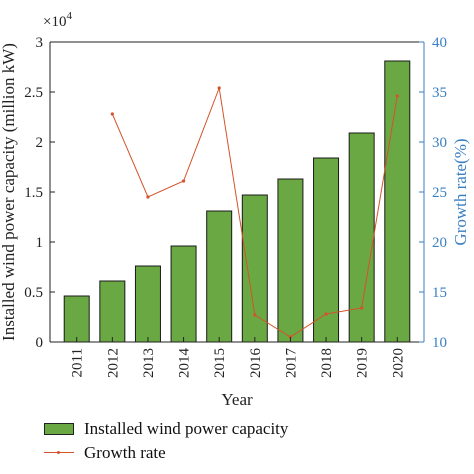 The height and width of the screenshot is (474, 474). Describe the element at coordinates (148, 197) in the screenshot. I see `growth-point-2013` at that location.